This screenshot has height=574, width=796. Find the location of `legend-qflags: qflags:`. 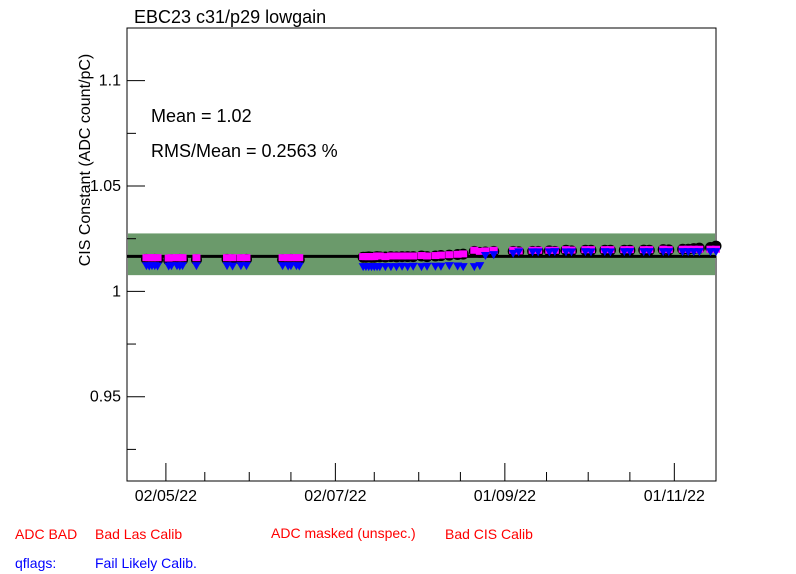

legend-qflags: qflags: is located at coordinates (36, 563).